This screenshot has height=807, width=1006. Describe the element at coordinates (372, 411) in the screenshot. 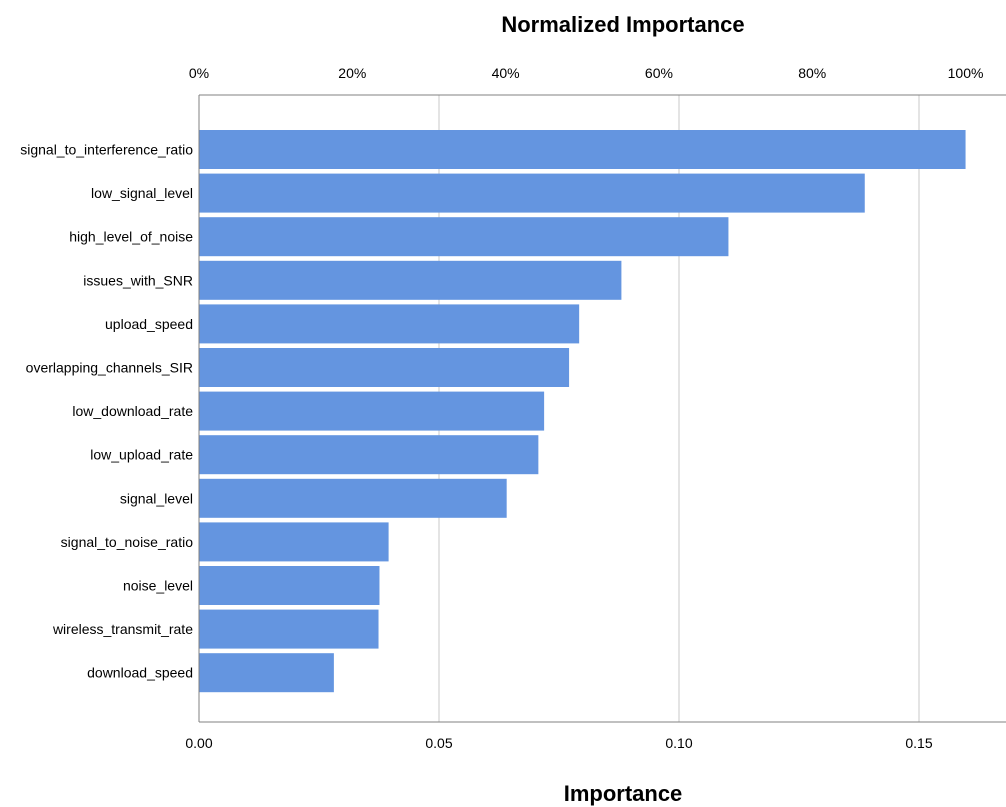

I see `bar-low_download_rate` at that location.